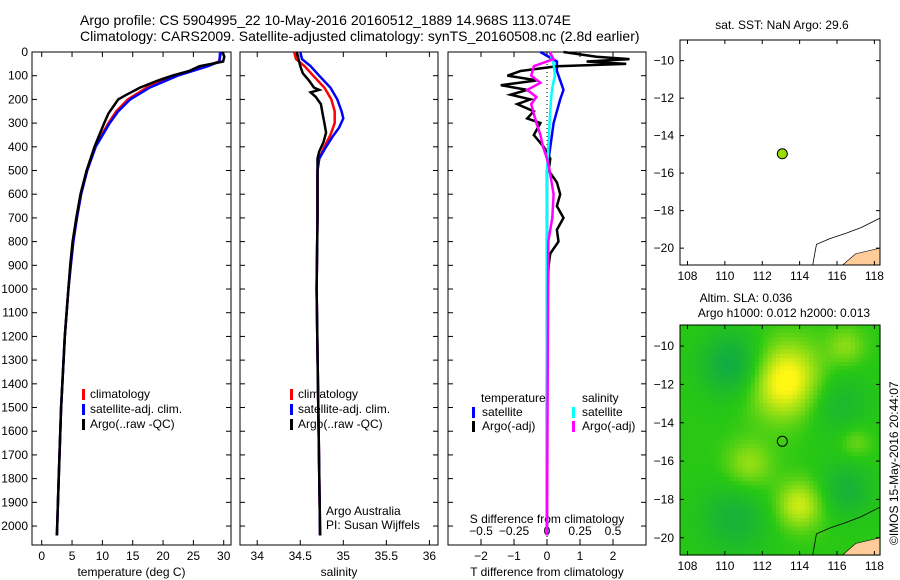 The height and width of the screenshot is (580, 900). What do you see at coordinates (836, 566) in the screenshot?
I see `lon-tick-label: 116` at bounding box center [836, 566].